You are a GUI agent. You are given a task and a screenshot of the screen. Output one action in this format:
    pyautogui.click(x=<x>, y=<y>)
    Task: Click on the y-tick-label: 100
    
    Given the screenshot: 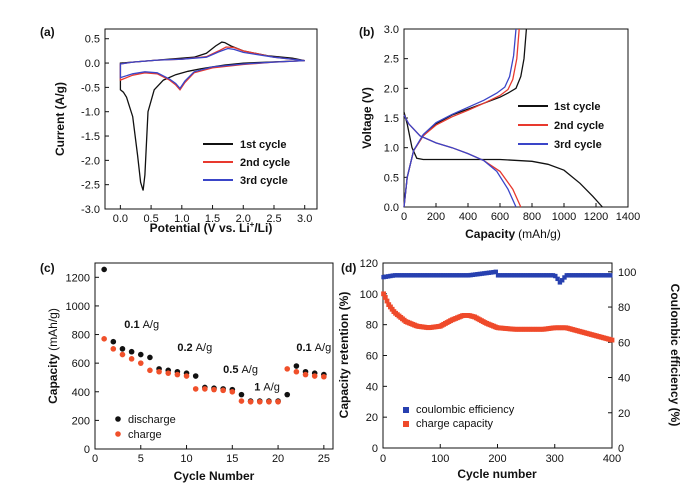 What is the action you would take?
    pyautogui.click(x=369, y=295)
    